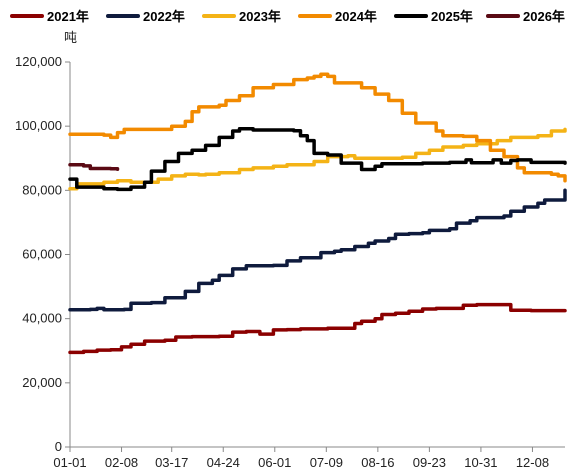 The image size is (582, 475). What do you see at coordinates (38, 61) in the screenshot?
I see `y-tick-label: 120,000` at bounding box center [38, 61].